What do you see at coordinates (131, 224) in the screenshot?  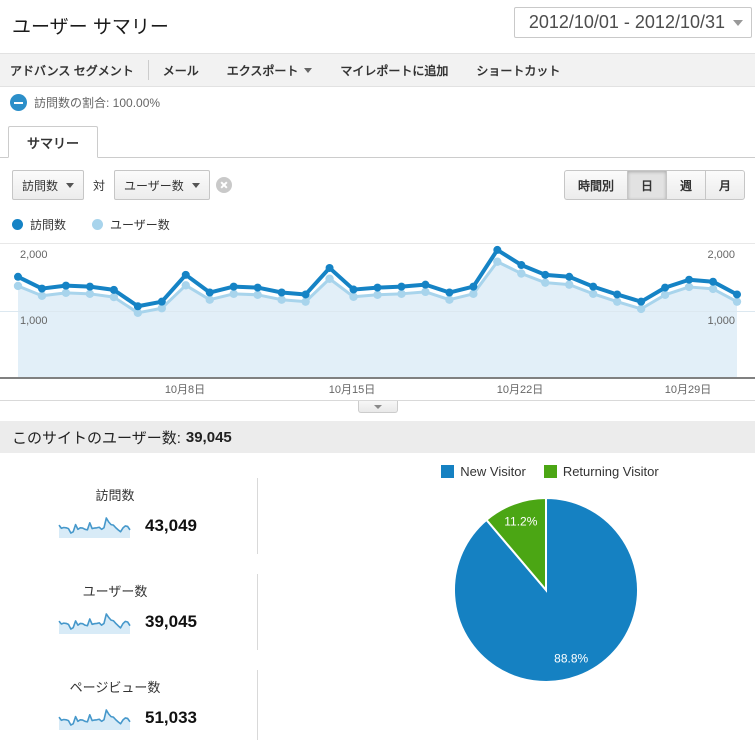 I see `legend-item-users: ユーザー数` at bounding box center [131, 224].